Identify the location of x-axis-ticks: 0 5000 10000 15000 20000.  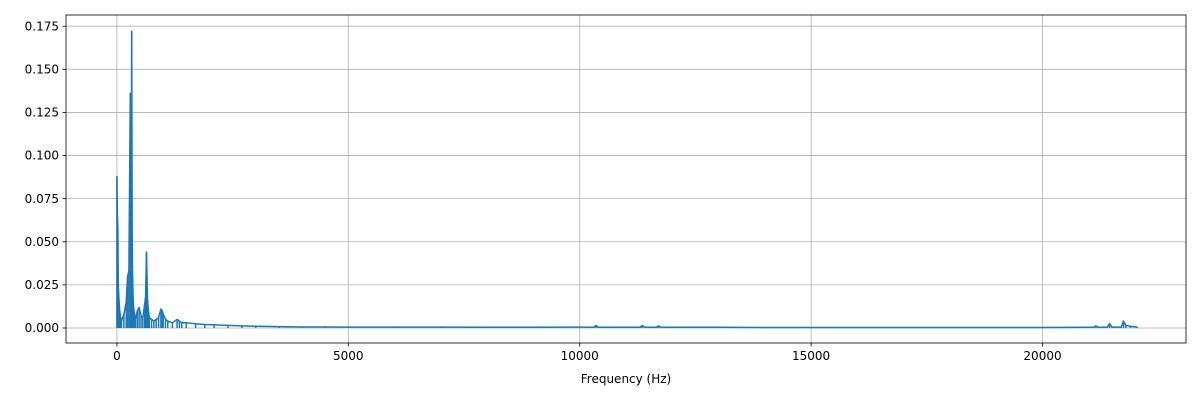
(587, 353).